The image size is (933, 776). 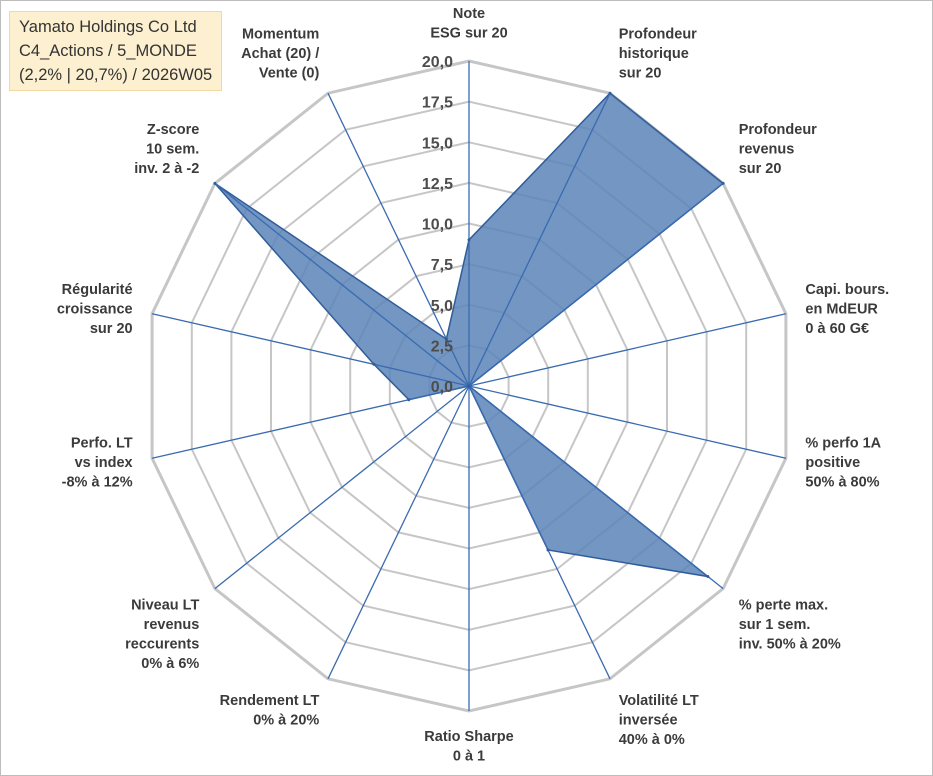 What do you see at coordinates (841, 310) in the screenshot?
I see `axis-label-line: en MdEUR` at bounding box center [841, 310].